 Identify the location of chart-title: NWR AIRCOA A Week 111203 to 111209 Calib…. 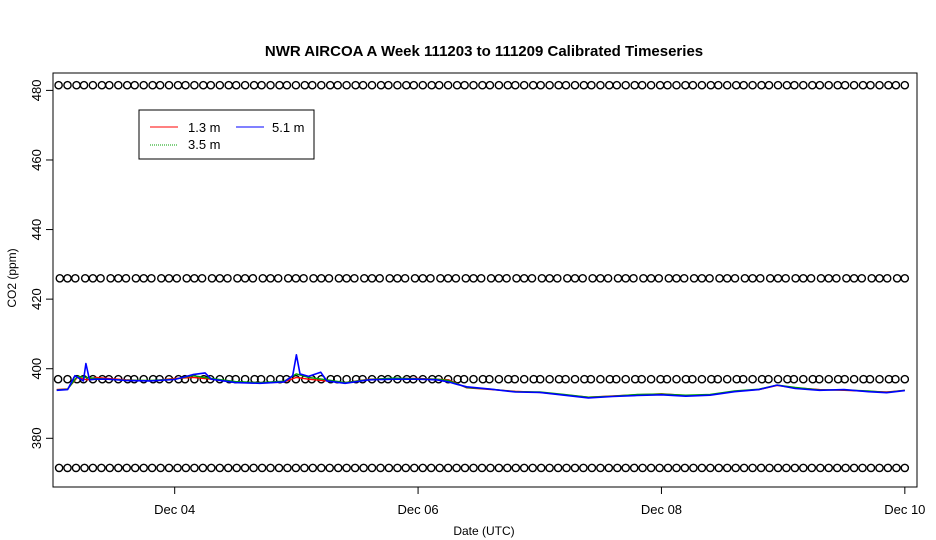
(484, 51).